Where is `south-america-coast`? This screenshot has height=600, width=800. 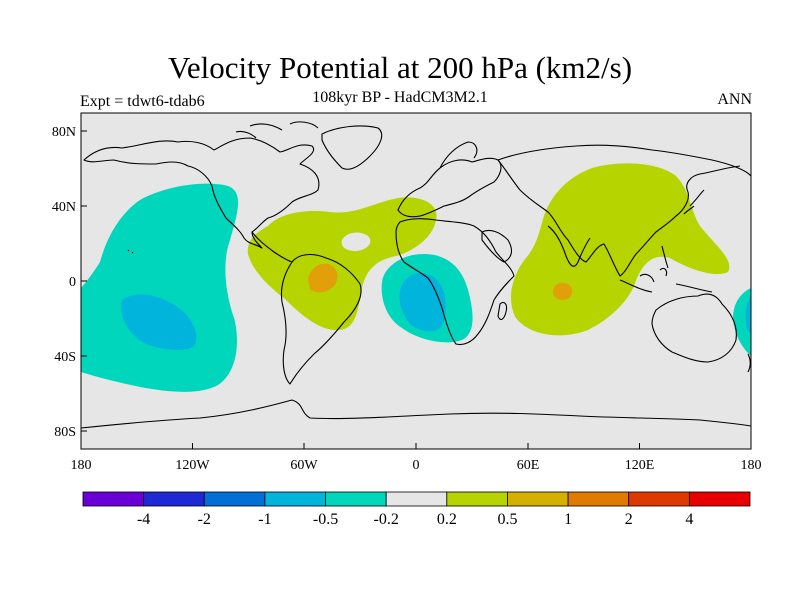
south-america-coast is located at coordinates (321, 319).